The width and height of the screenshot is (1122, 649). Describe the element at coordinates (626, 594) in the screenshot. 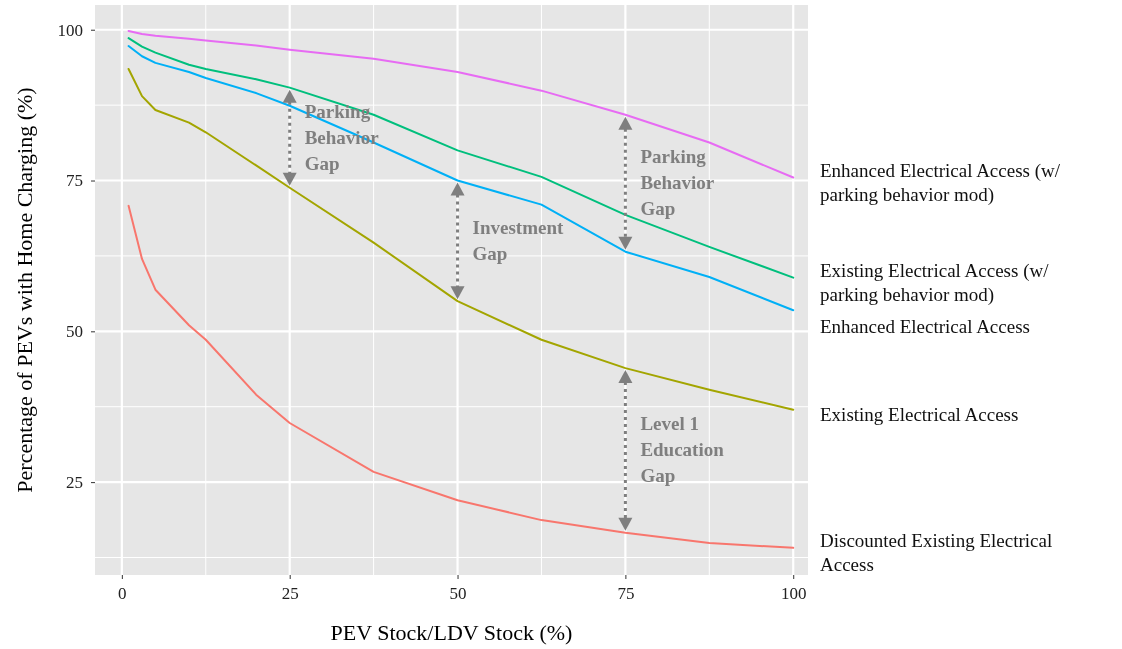

I see `x-tick-label: 75` at that location.